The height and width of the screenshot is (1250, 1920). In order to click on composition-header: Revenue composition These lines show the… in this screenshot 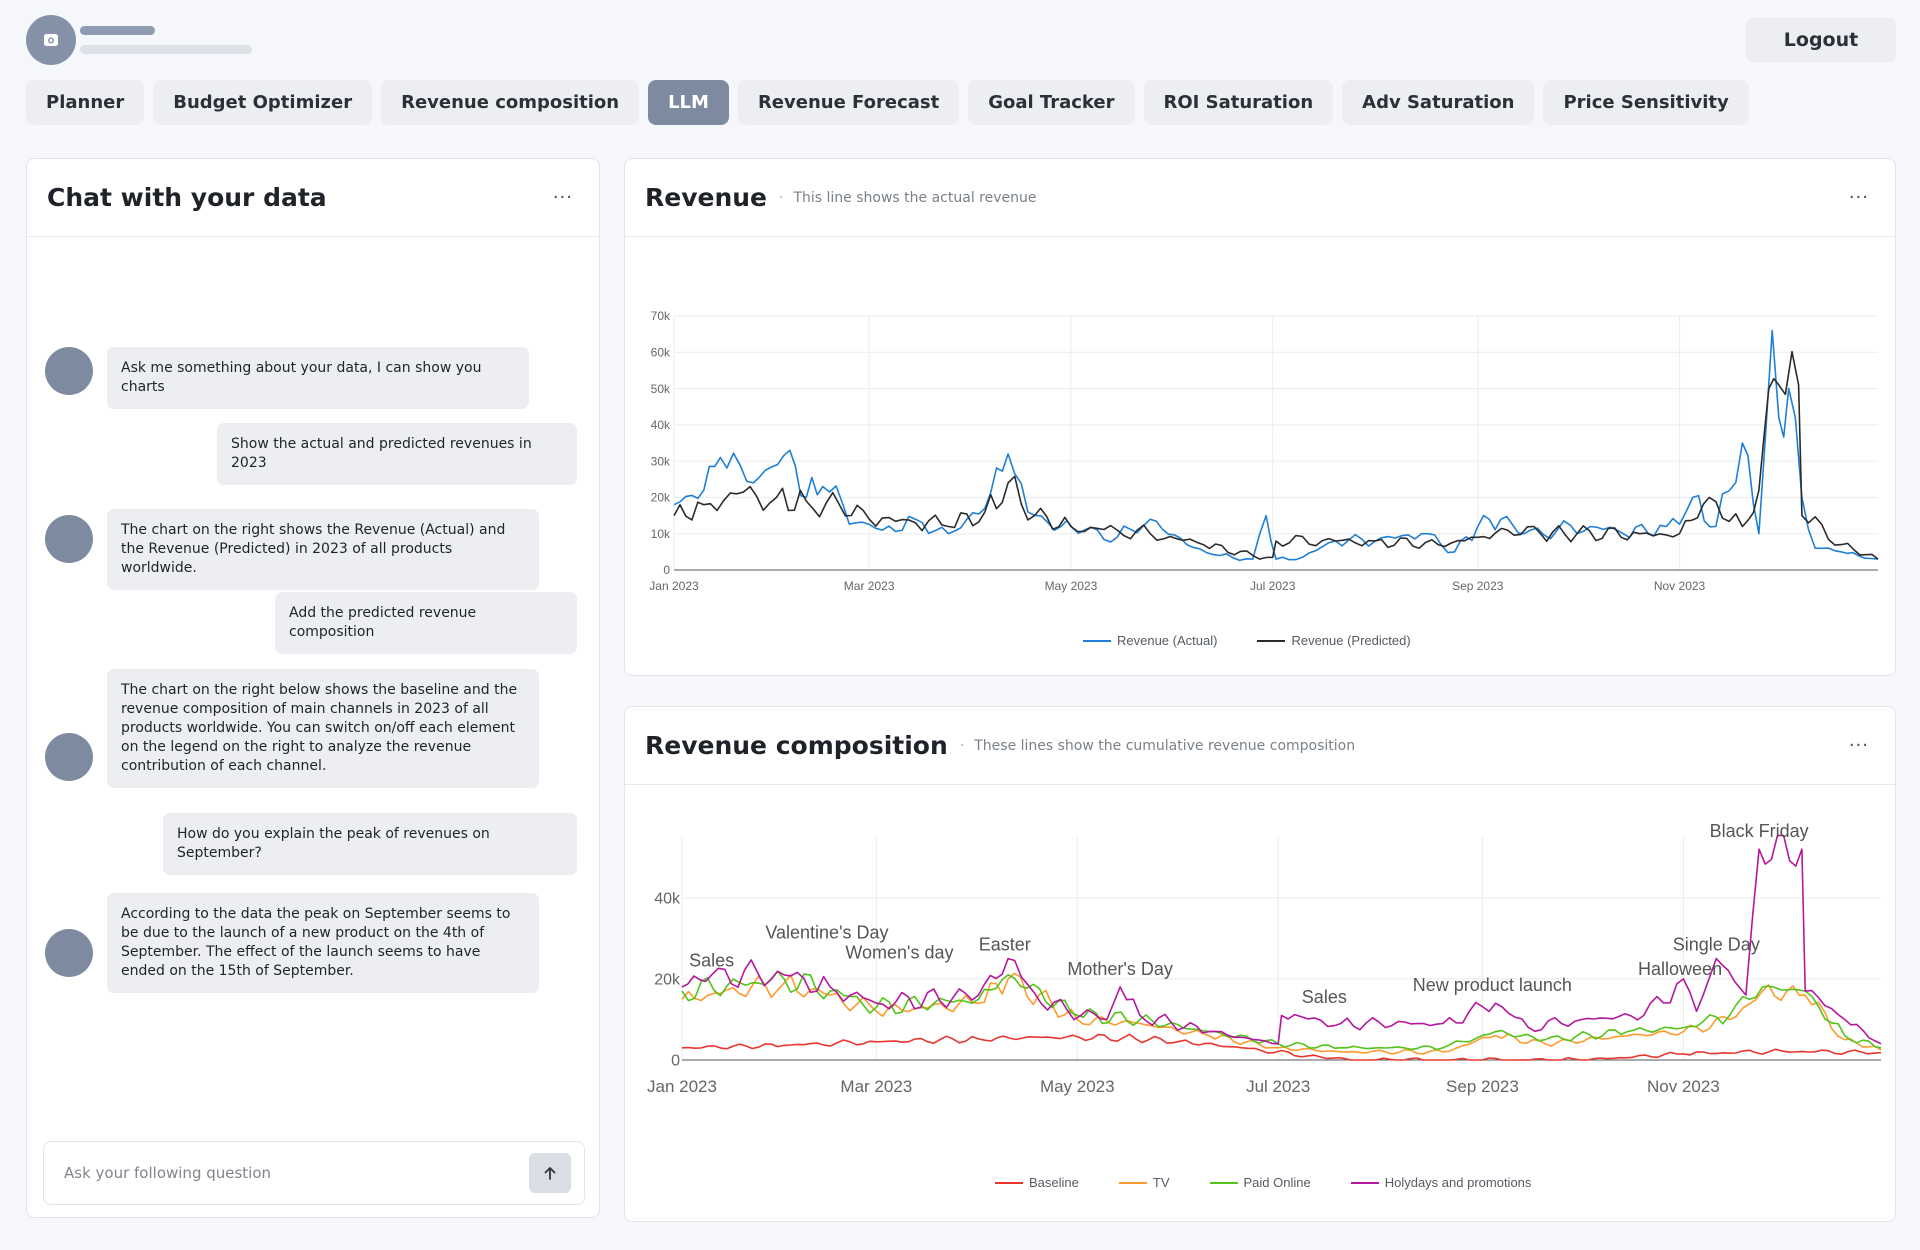, I will do `click(1260, 746)`.